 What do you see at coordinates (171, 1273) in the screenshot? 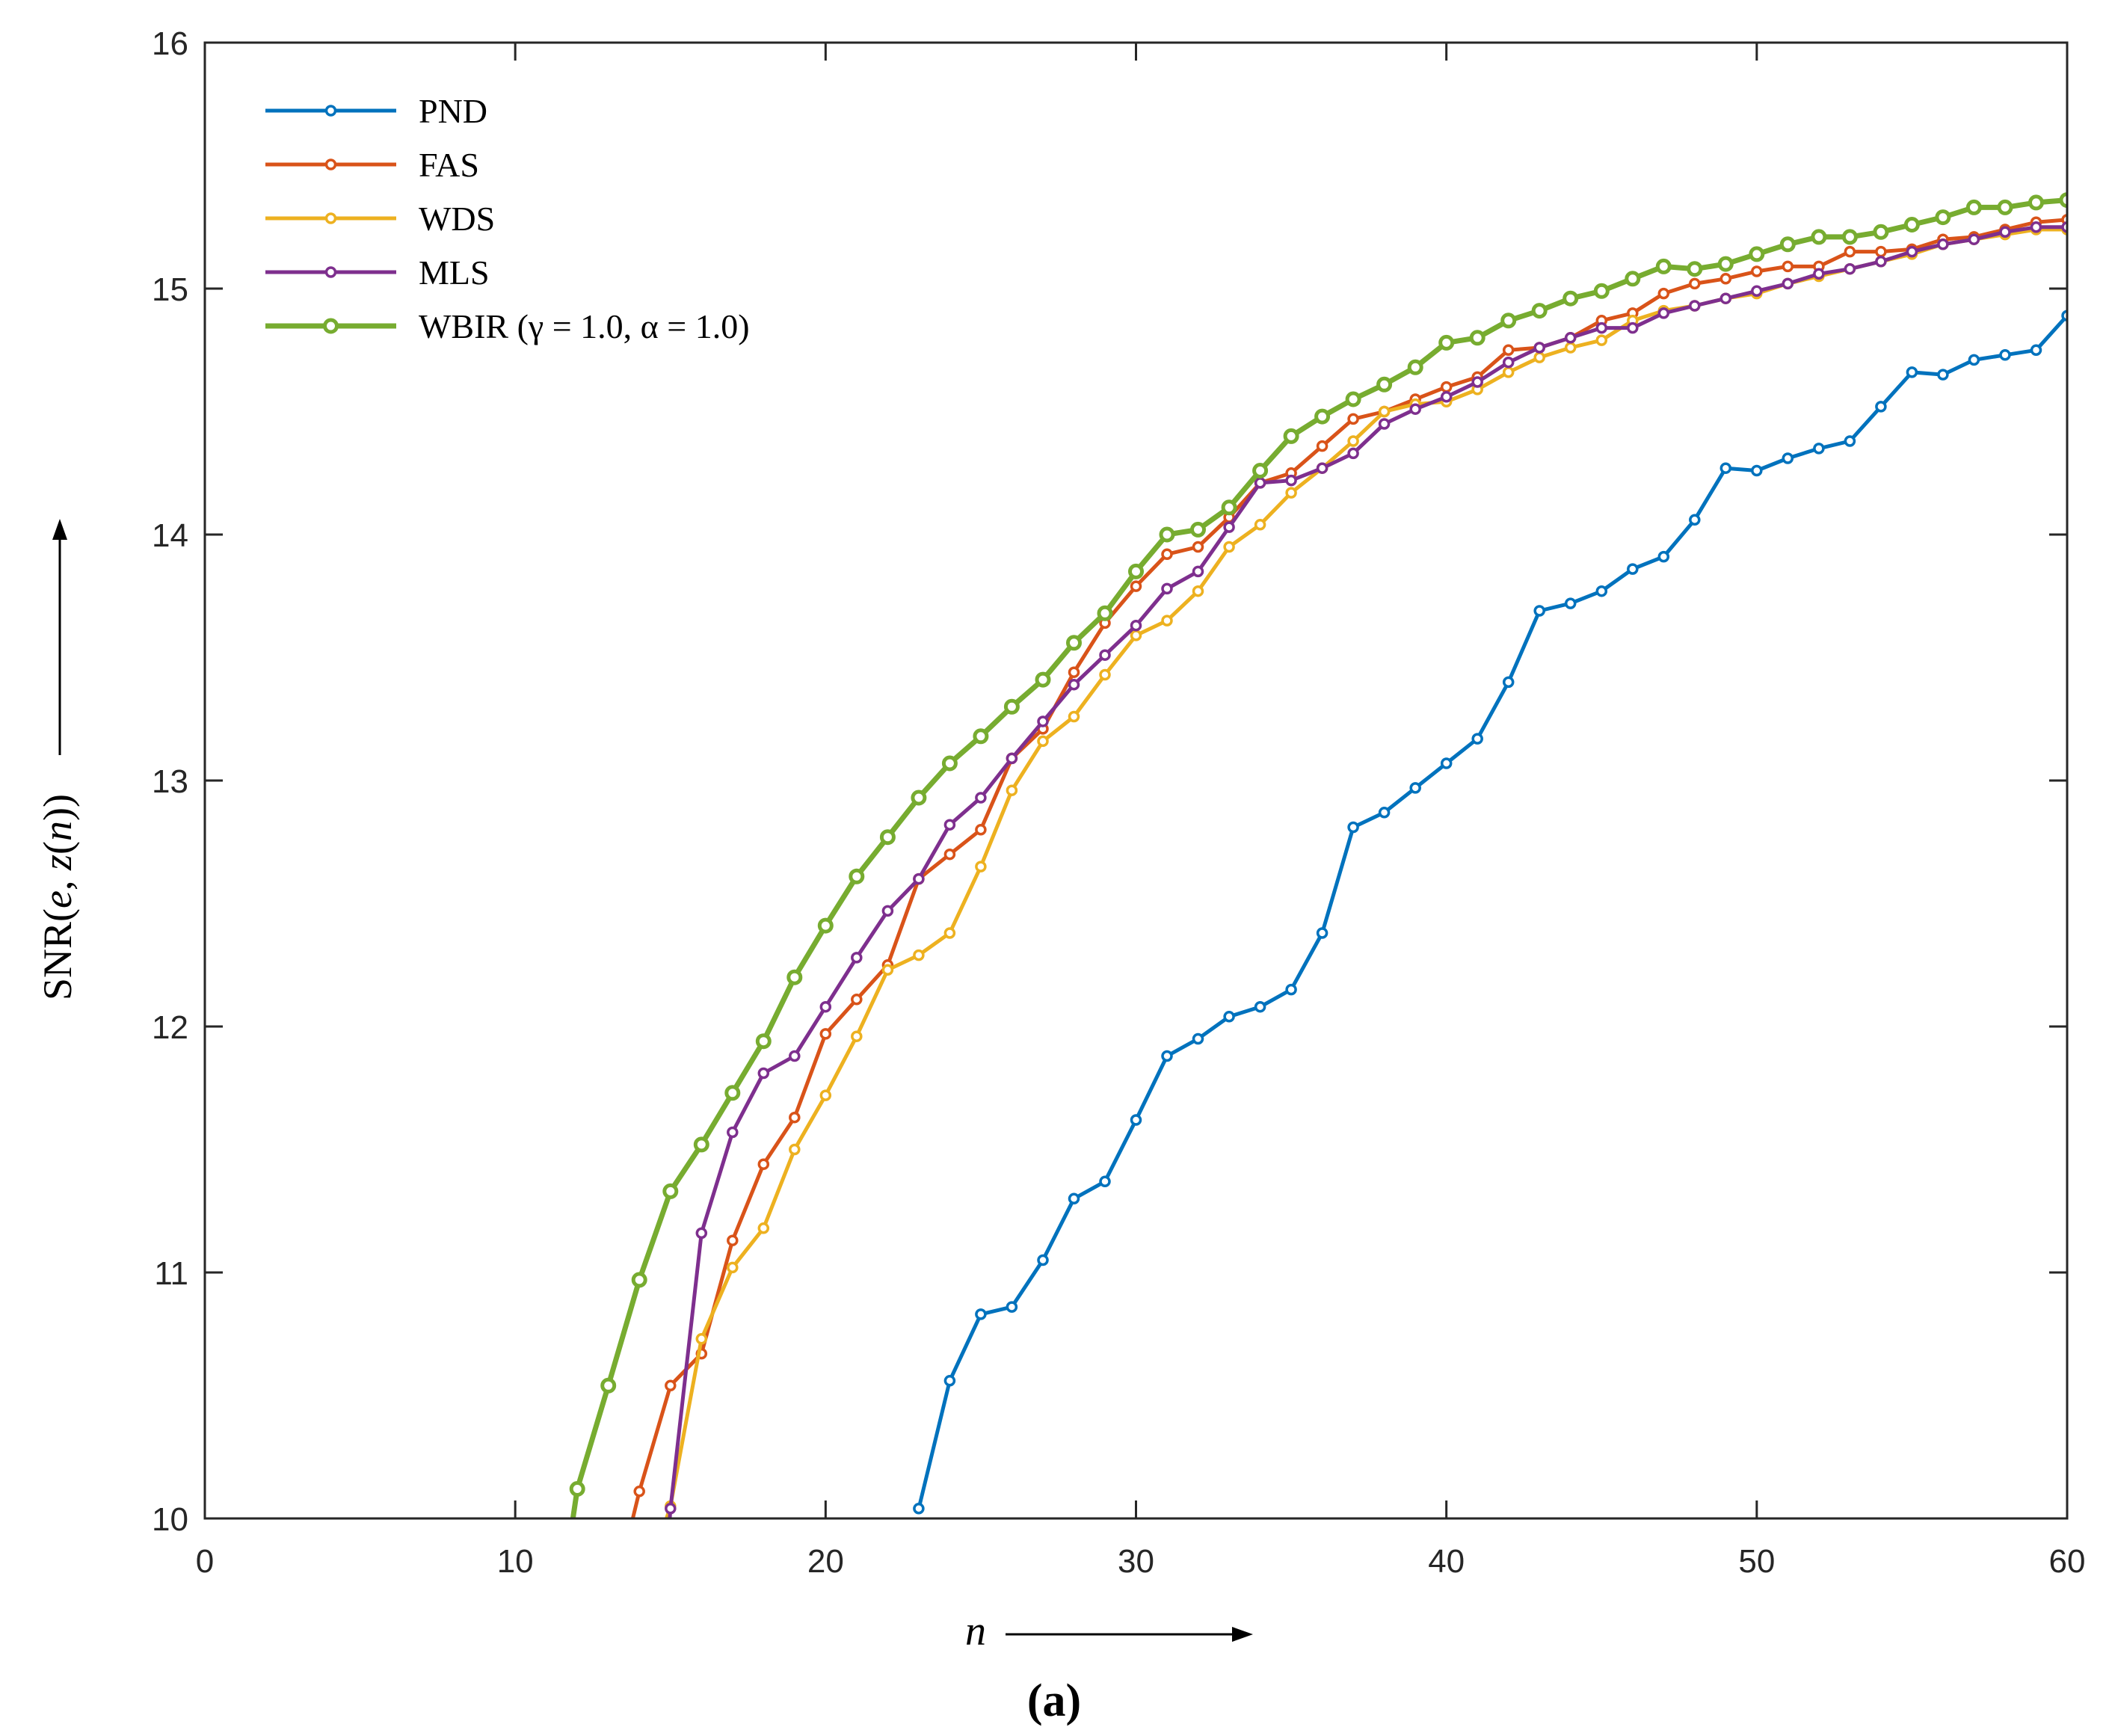
I see `y-tick-label: 11` at bounding box center [171, 1273].